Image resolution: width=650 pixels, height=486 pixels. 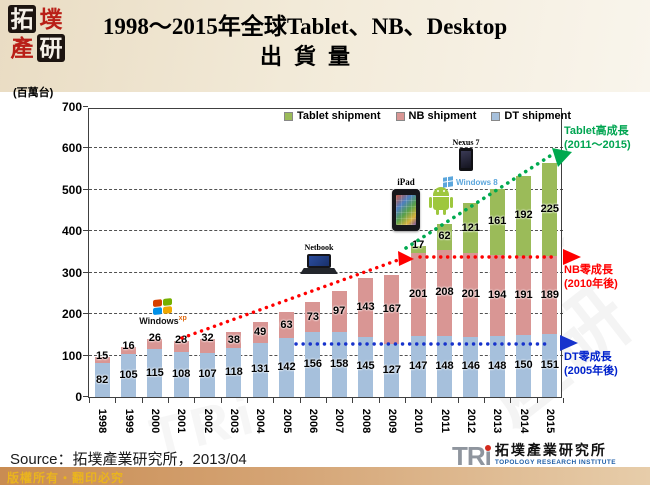 What do you see at coordinates (442, 116) in the screenshot?
I see `legend-label: NB shipment` at bounding box center [442, 116].